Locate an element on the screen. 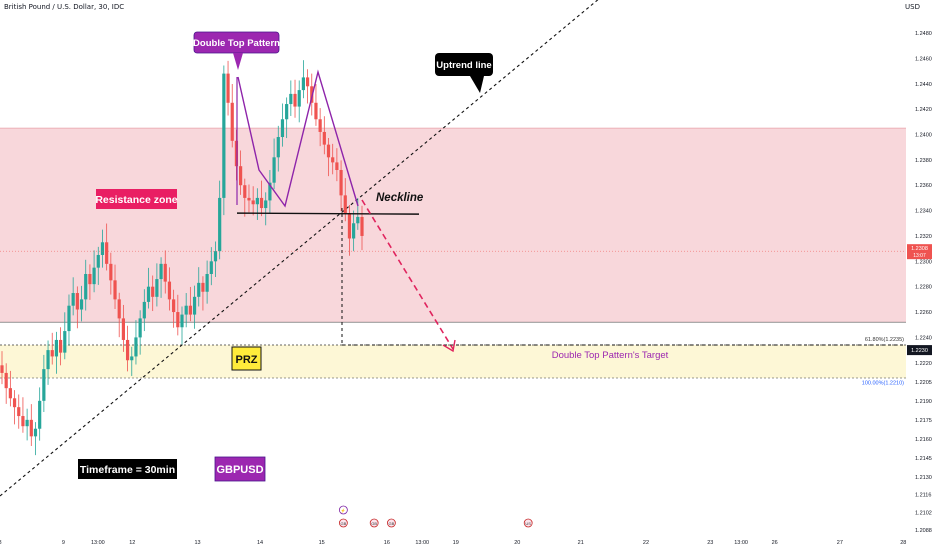 The image size is (932, 555). event-icon-label: US is located at coordinates (528, 523).